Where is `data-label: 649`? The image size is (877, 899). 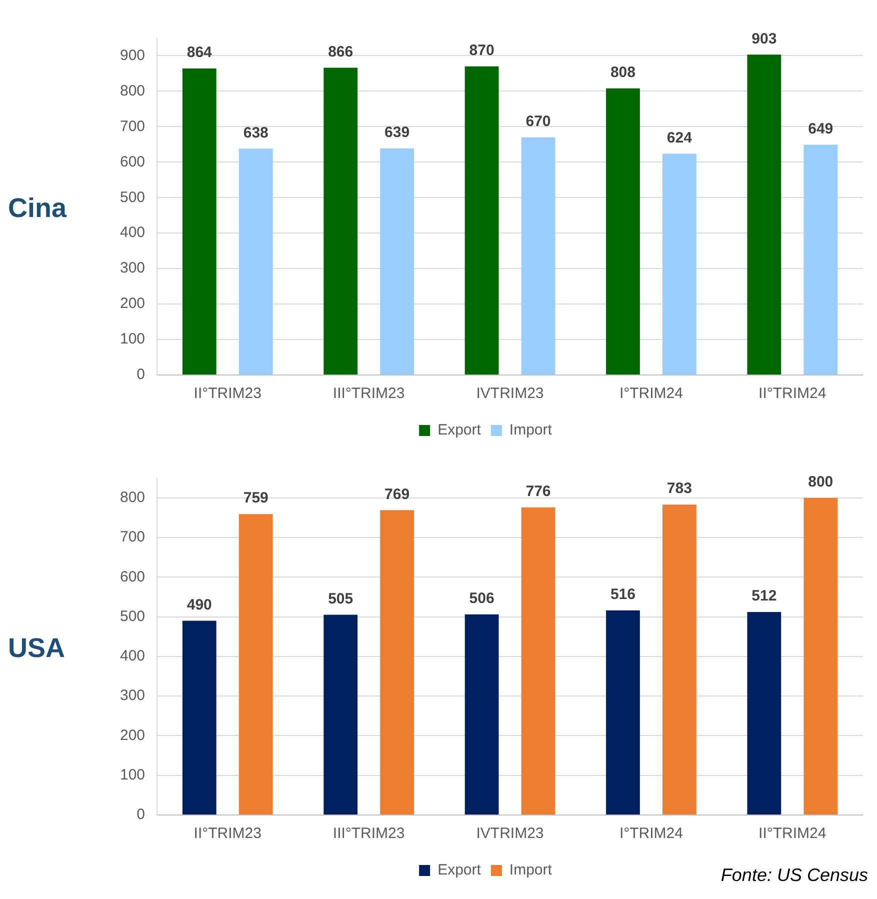 data-label: 649 is located at coordinates (821, 129).